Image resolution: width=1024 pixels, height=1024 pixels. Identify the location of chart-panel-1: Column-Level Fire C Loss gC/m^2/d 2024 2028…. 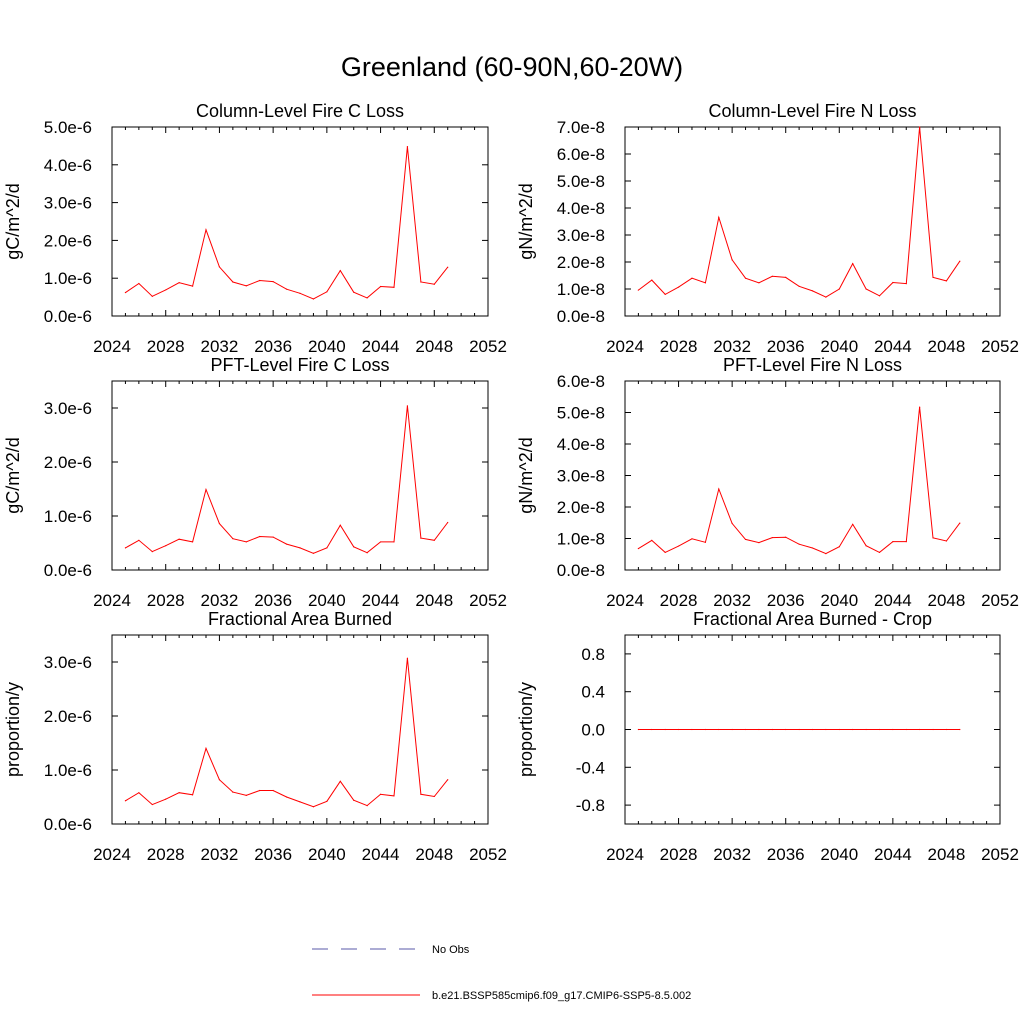
(255, 228).